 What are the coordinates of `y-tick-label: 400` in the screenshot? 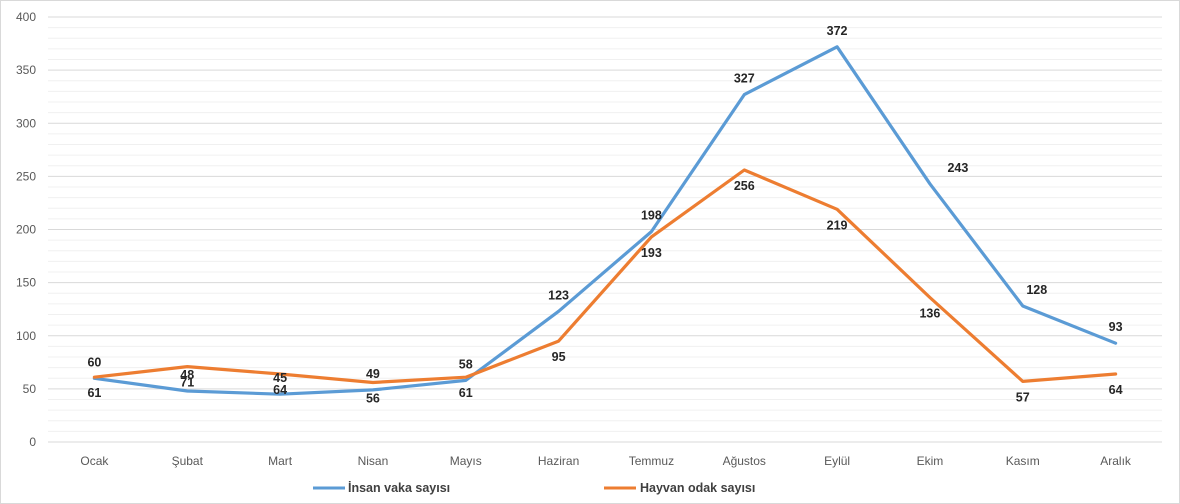 It's located at (26, 17).